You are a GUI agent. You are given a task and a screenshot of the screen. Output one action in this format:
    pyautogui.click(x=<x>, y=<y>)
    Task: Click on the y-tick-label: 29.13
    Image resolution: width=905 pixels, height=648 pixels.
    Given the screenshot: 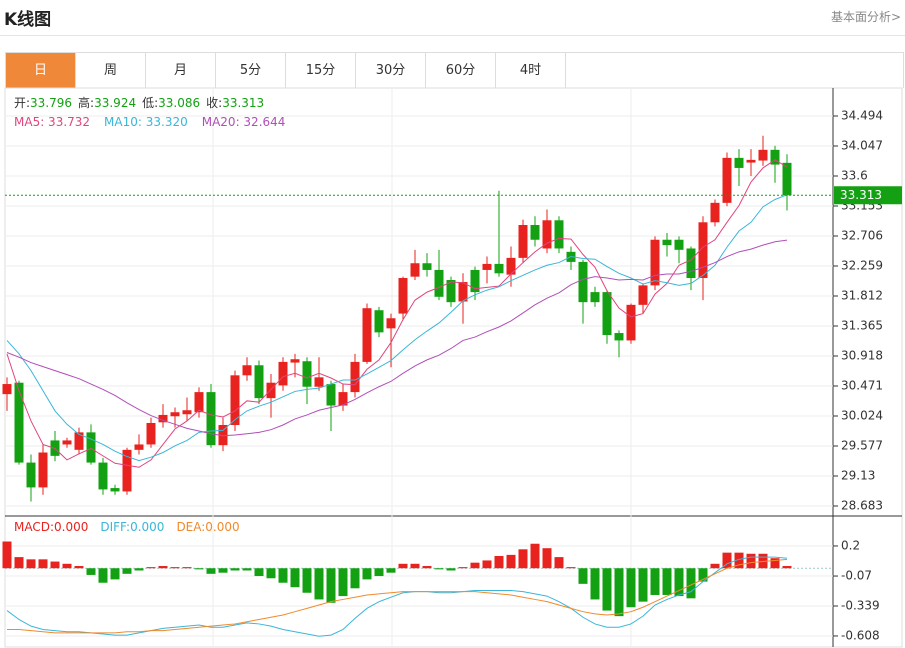 What is the action you would take?
    pyautogui.click(x=858, y=475)
    